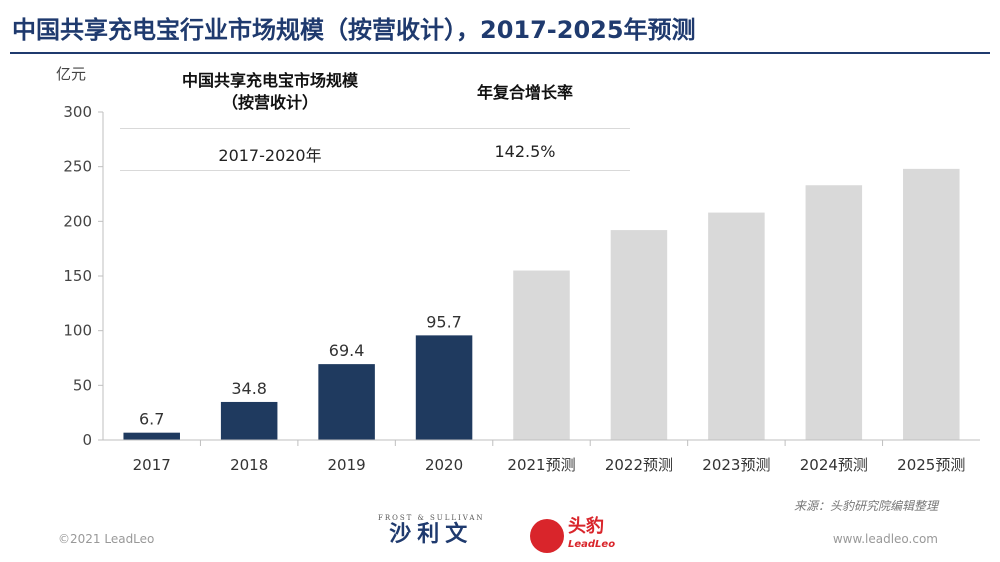 Image resolution: width=1000 pixels, height=562 pixels. I want to click on x-tick-label: 2017, so click(152, 465).